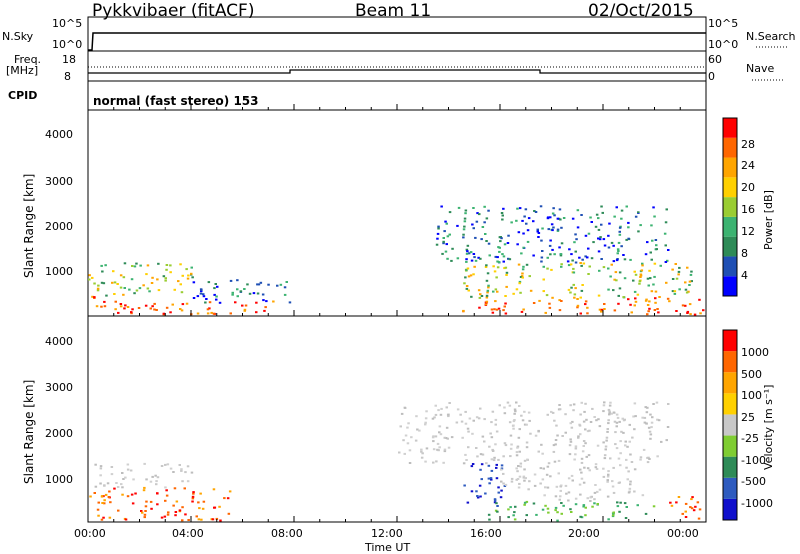  What do you see at coordinates (730, 246) in the screenshot?
I see `power-cb-swatch` at bounding box center [730, 246].